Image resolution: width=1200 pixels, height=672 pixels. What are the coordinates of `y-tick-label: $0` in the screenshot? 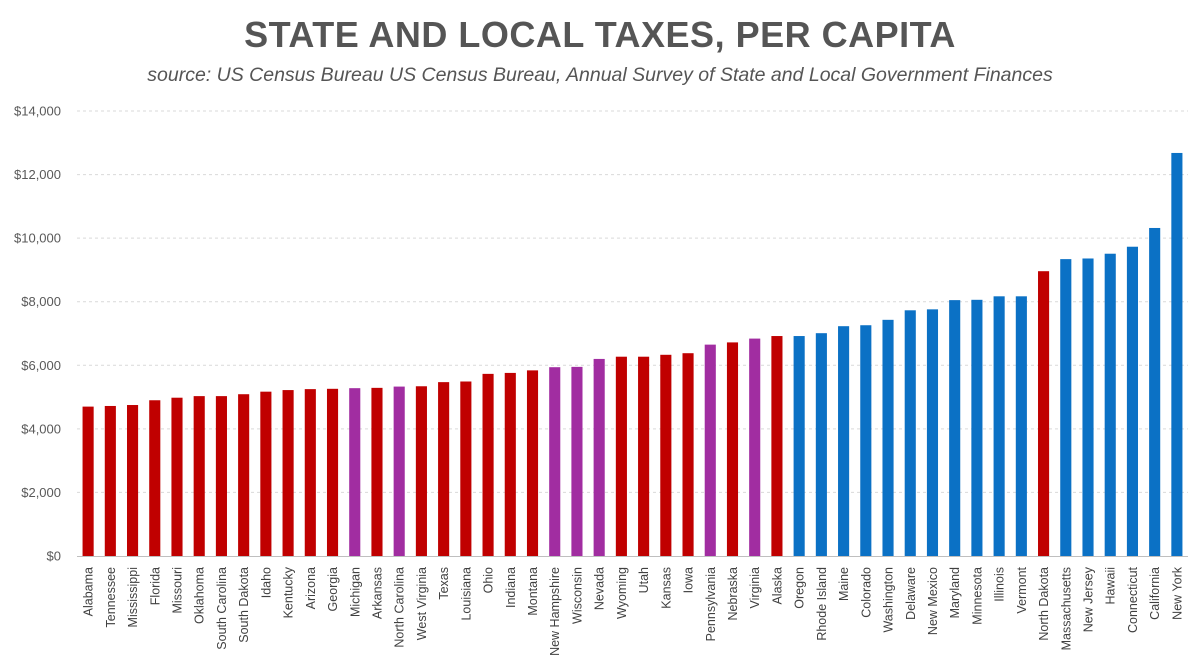 It's located at (54, 556).